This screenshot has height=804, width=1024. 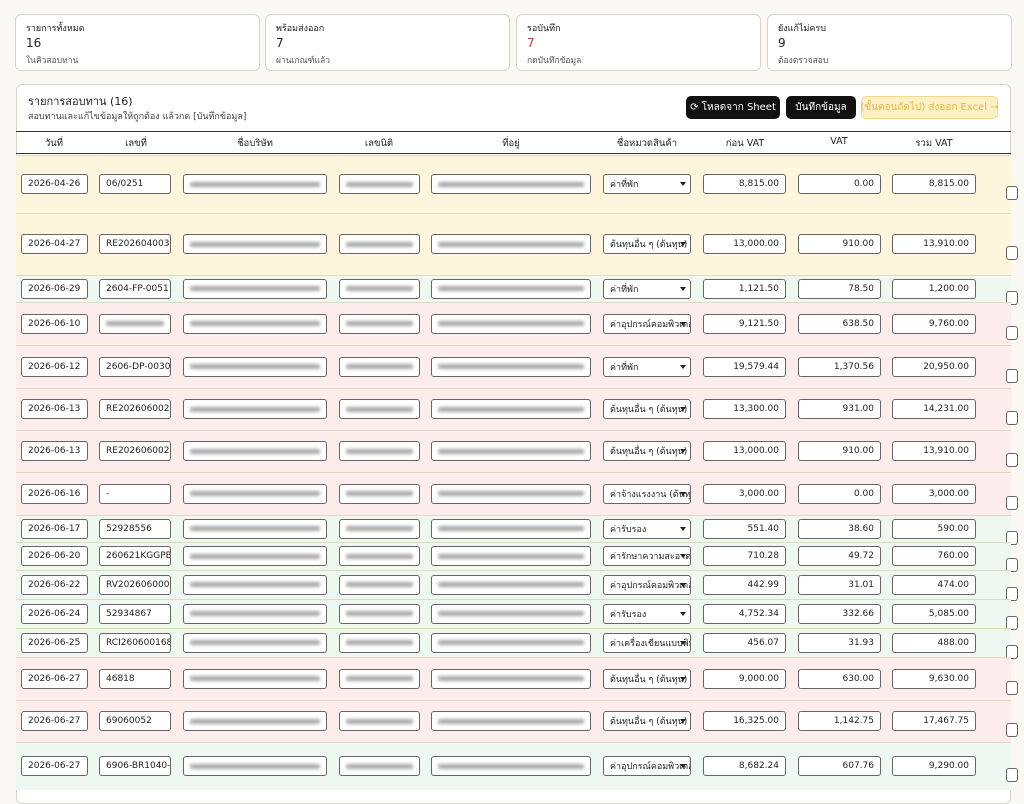 What do you see at coordinates (744, 323) in the screenshot?
I see `before-vat-input: 9,121.50` at bounding box center [744, 323].